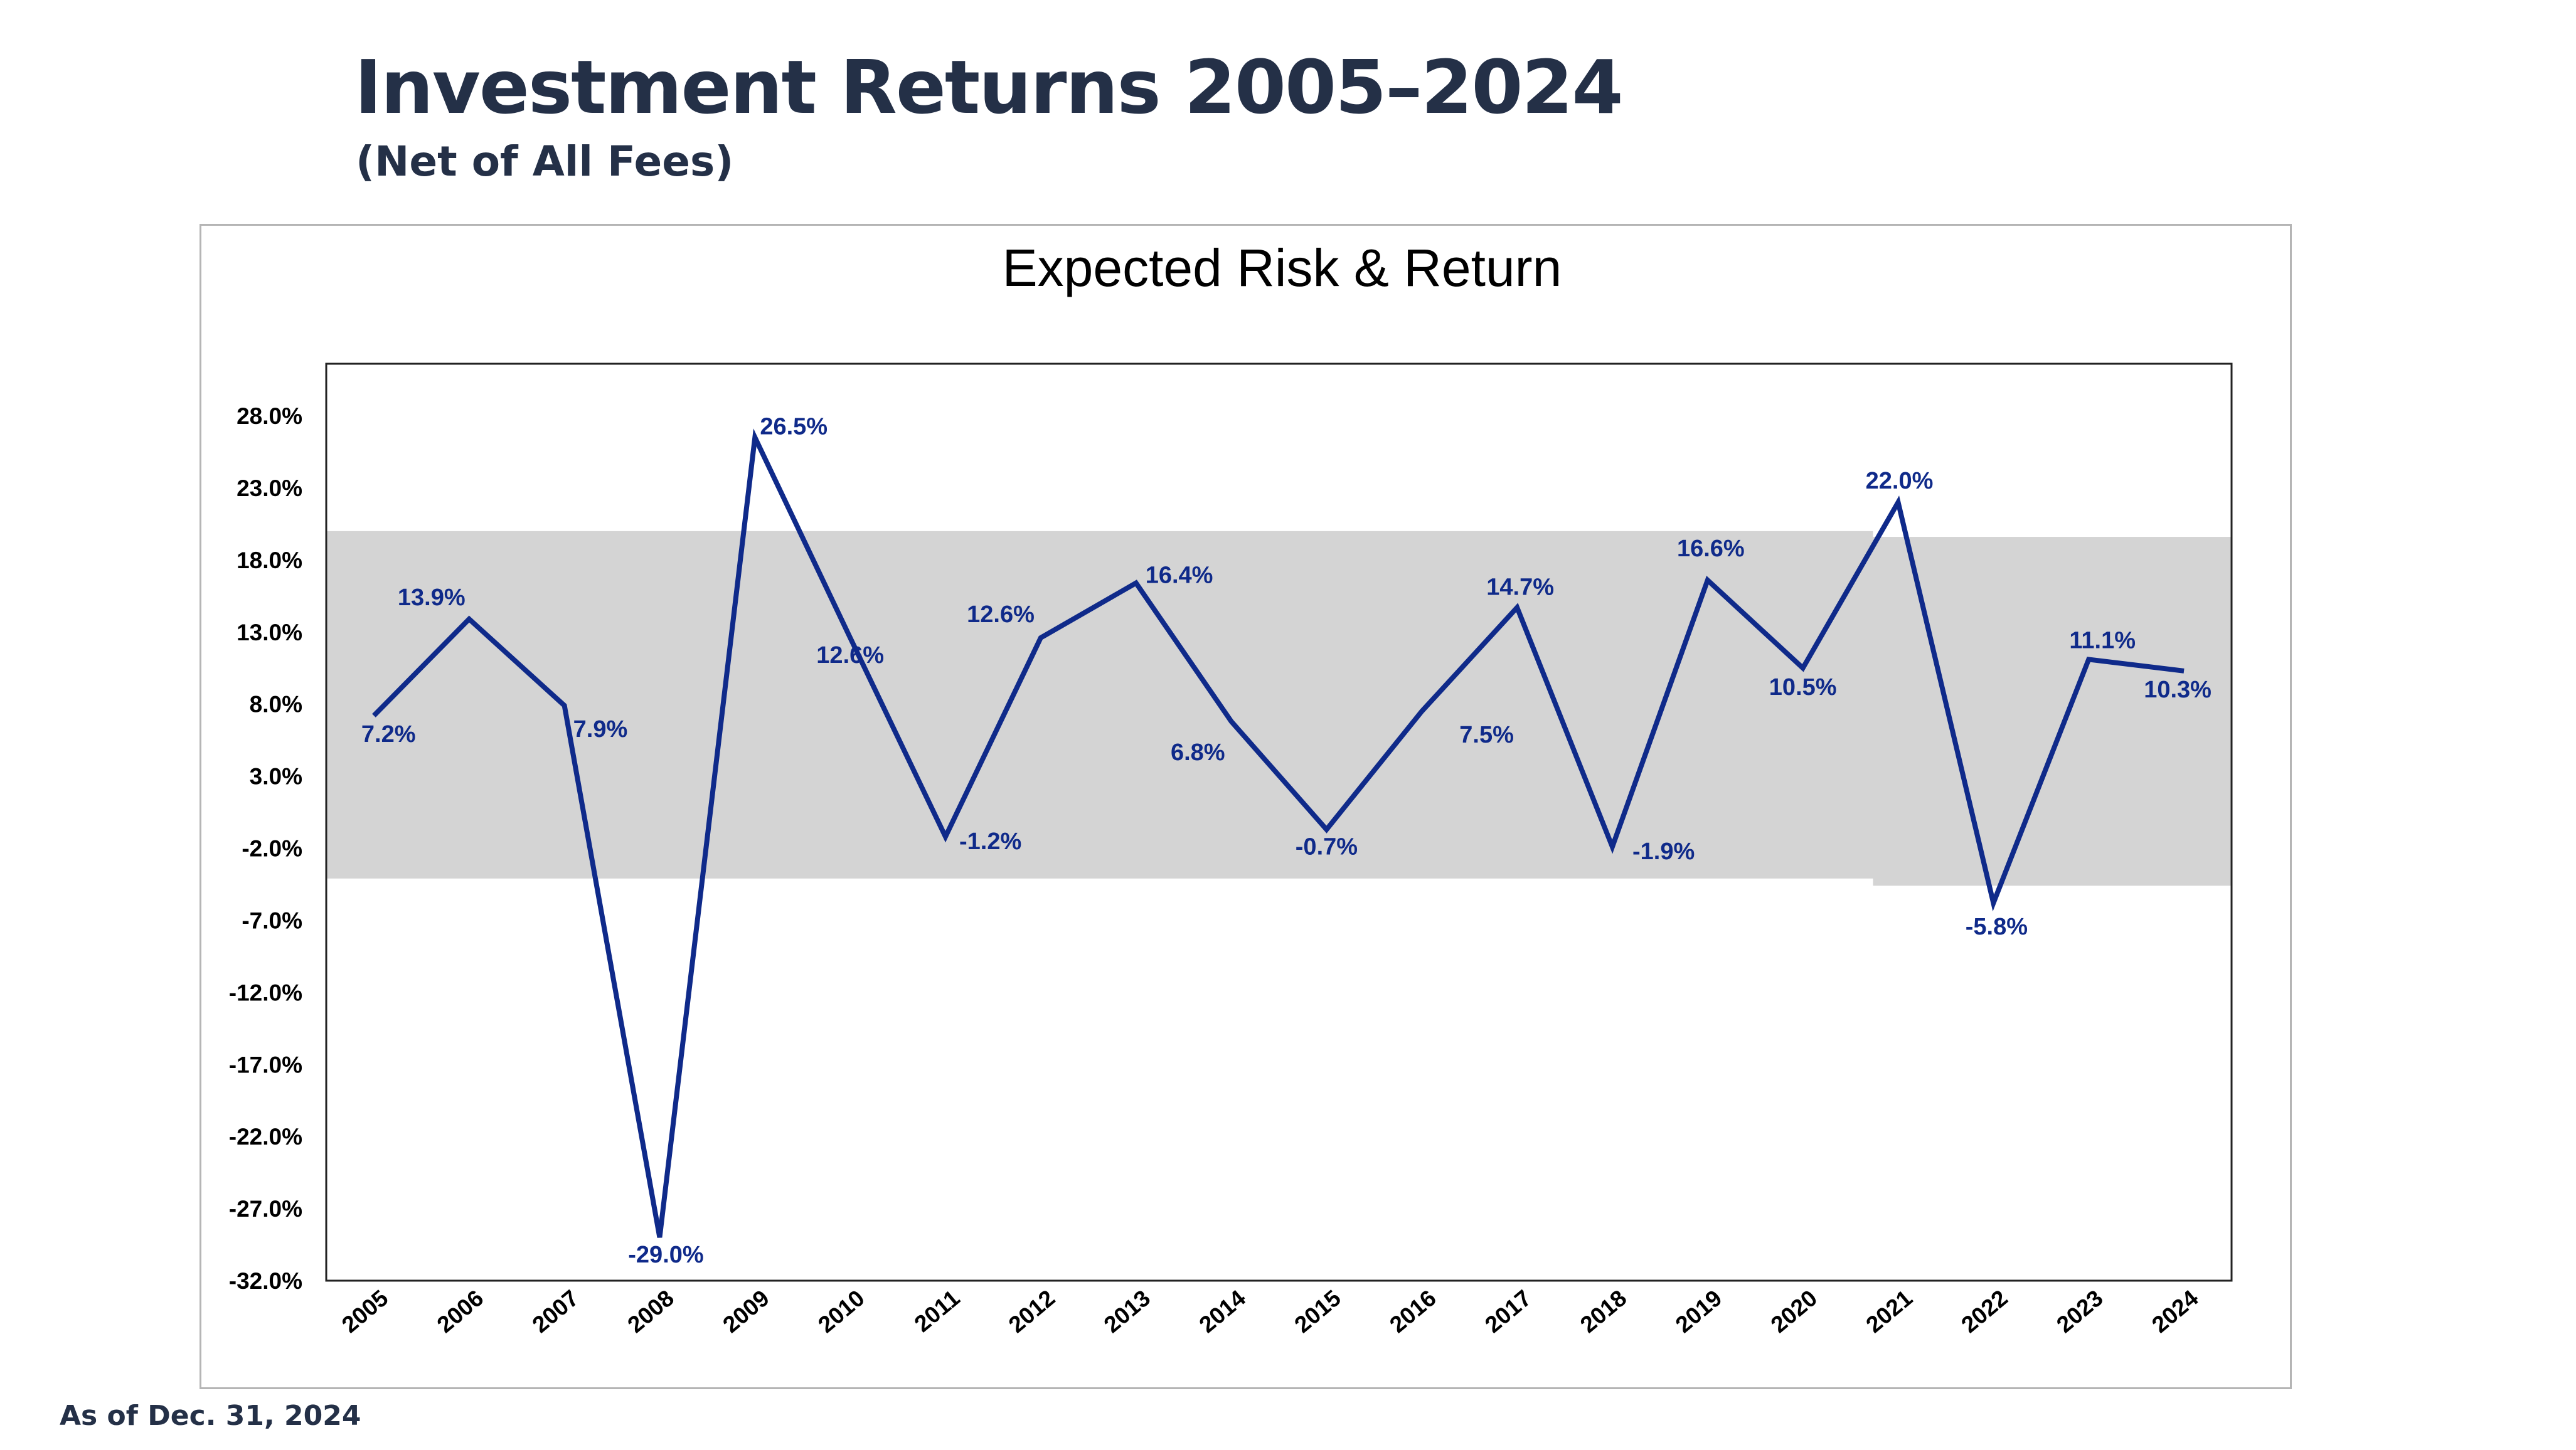  What do you see at coordinates (1179, 576) in the screenshot?
I see `data-label: 16.4%` at bounding box center [1179, 576].